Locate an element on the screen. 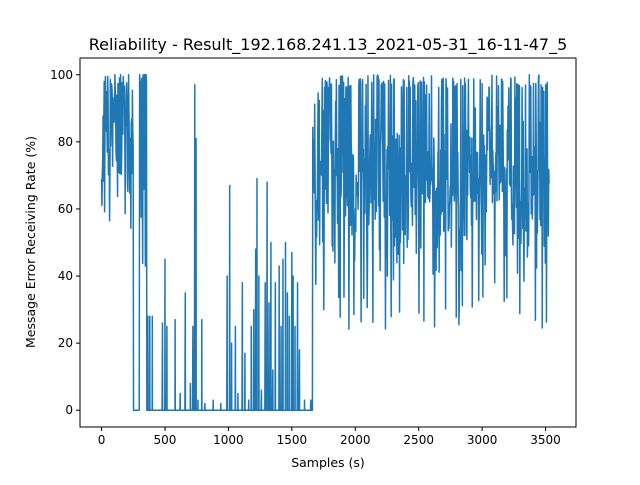 This screenshot has width=640, height=485. y-tick-label: 20 is located at coordinates (65, 343).